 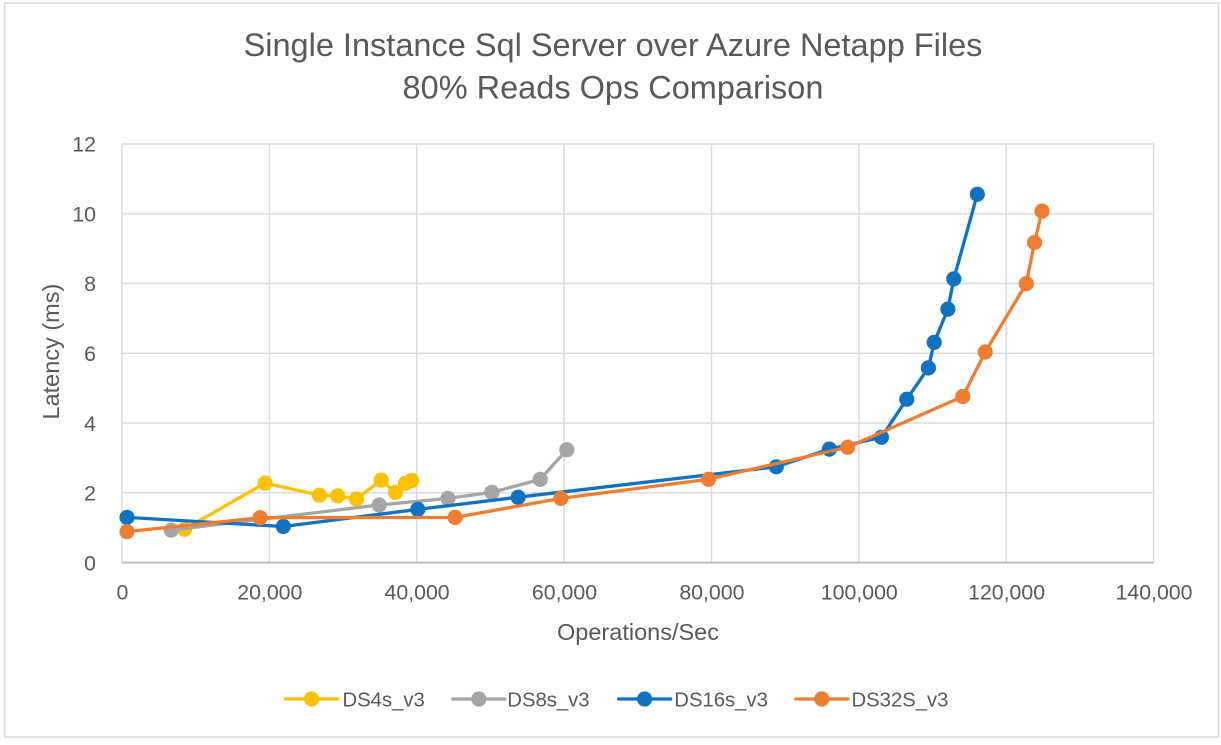 I want to click on svg-text: Latency (ms), so click(x=51, y=352).